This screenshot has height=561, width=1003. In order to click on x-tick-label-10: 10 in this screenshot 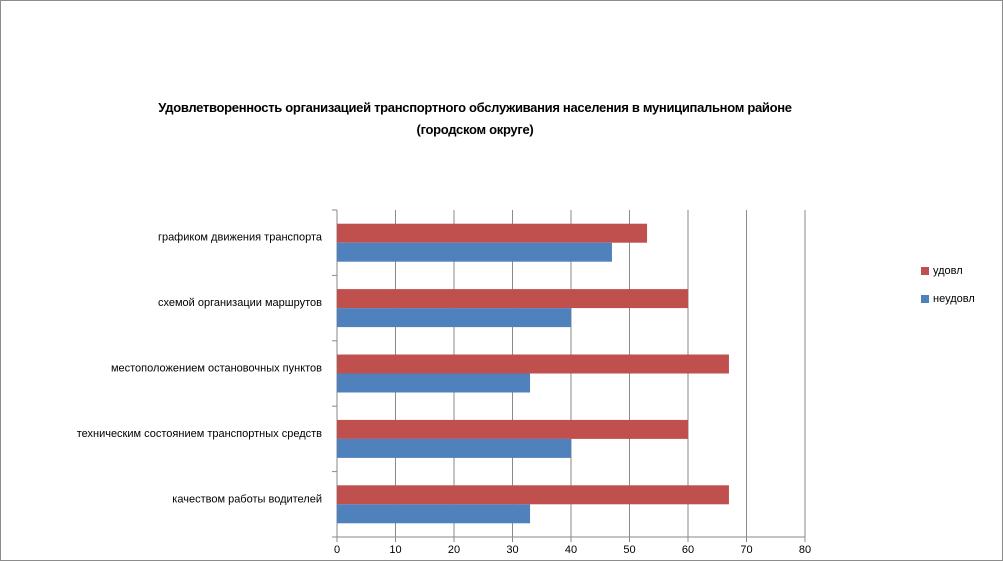, I will do `click(395, 550)`.